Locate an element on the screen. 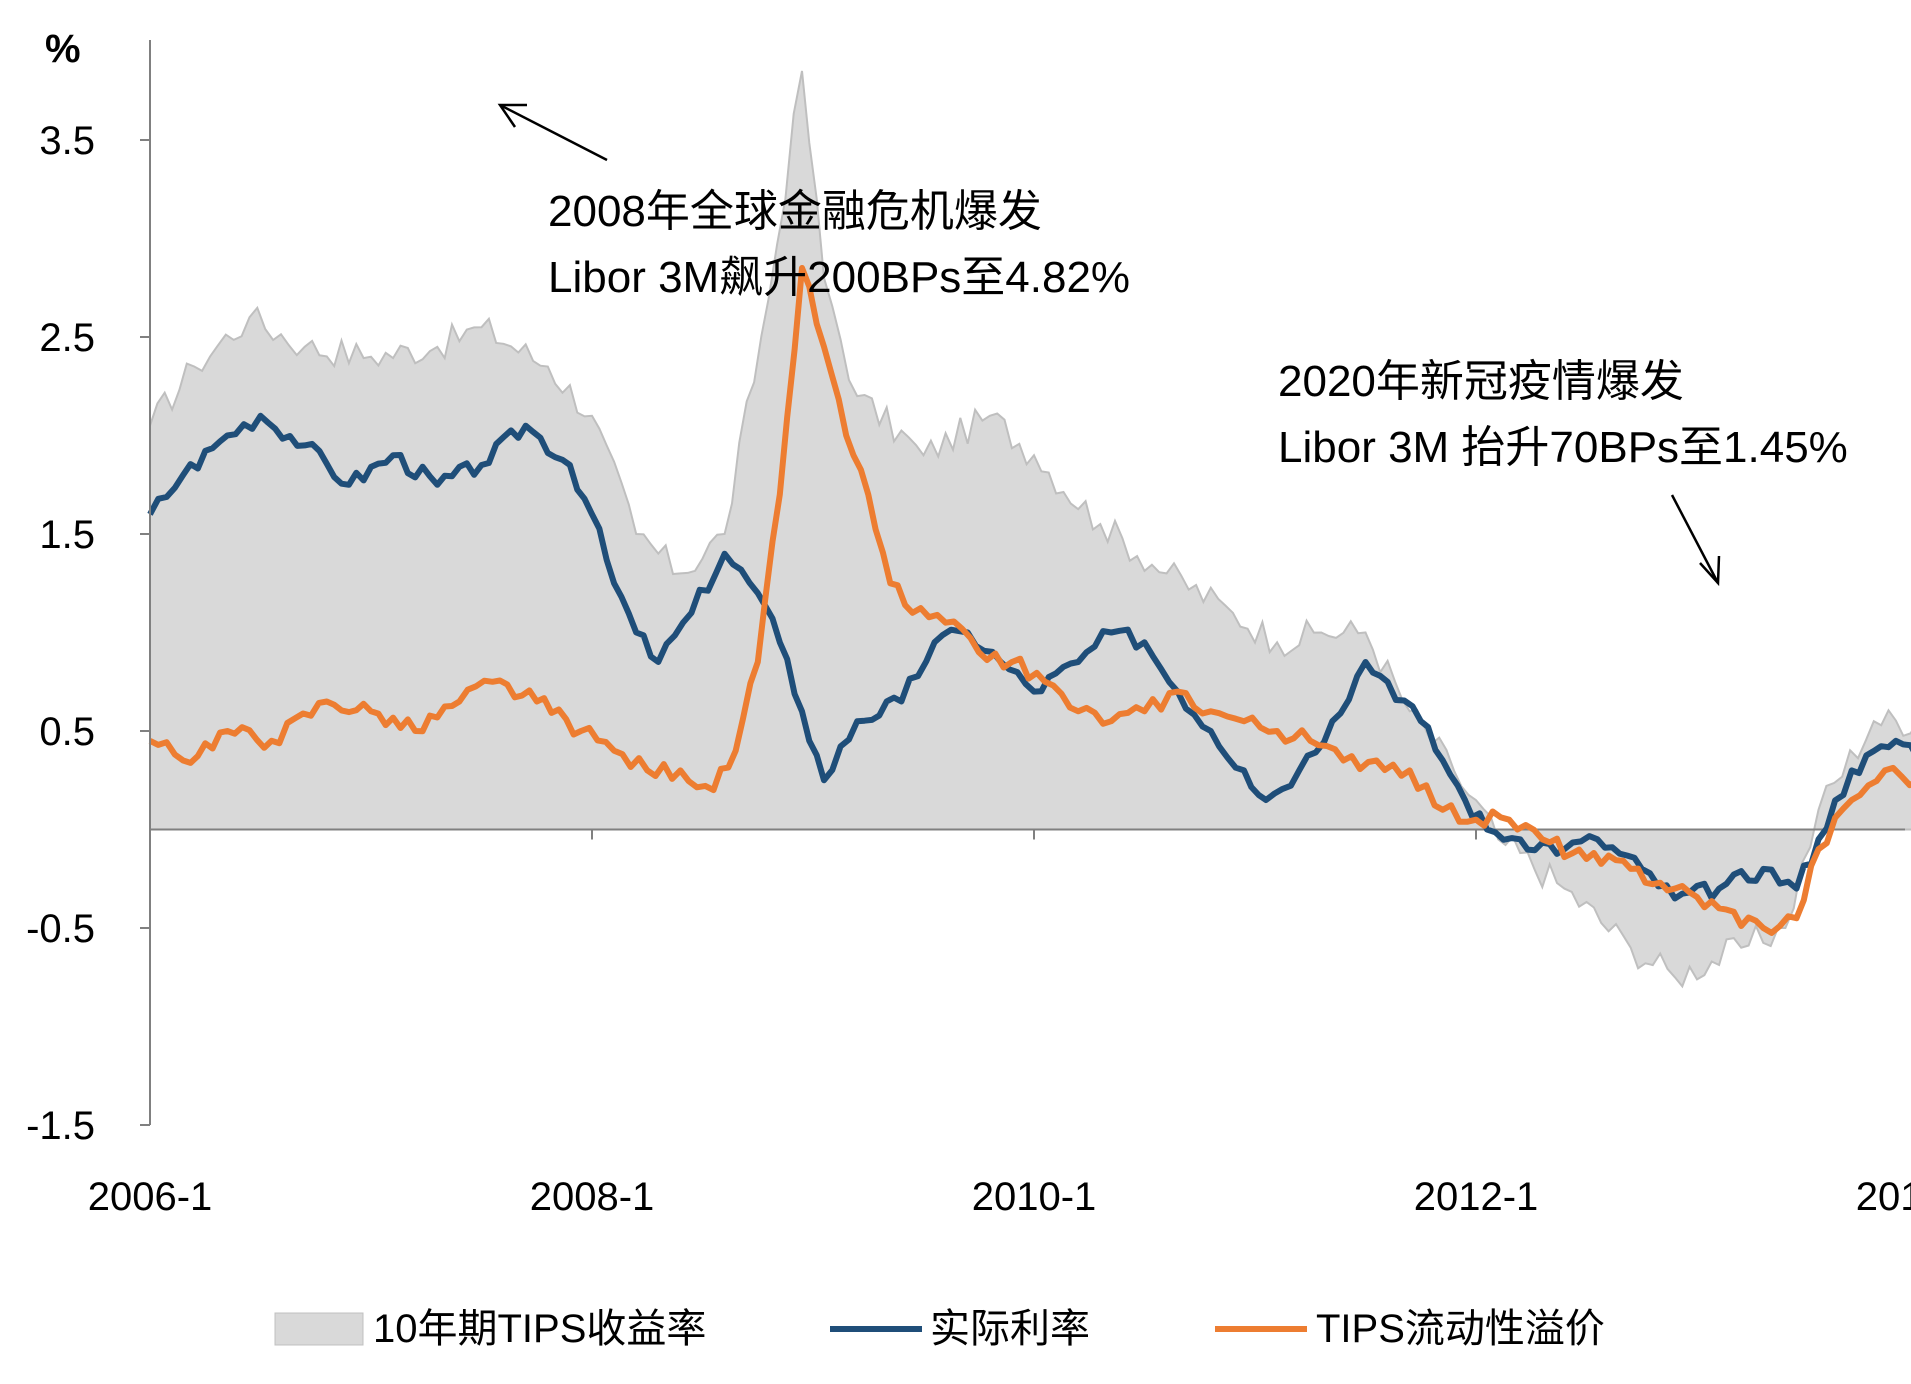 Image resolution: width=1911 pixels, height=1384 pixels. legend: 10年期TIPS收益率 实际利率 TIPS流动性溢价 is located at coordinates (939, 1329).